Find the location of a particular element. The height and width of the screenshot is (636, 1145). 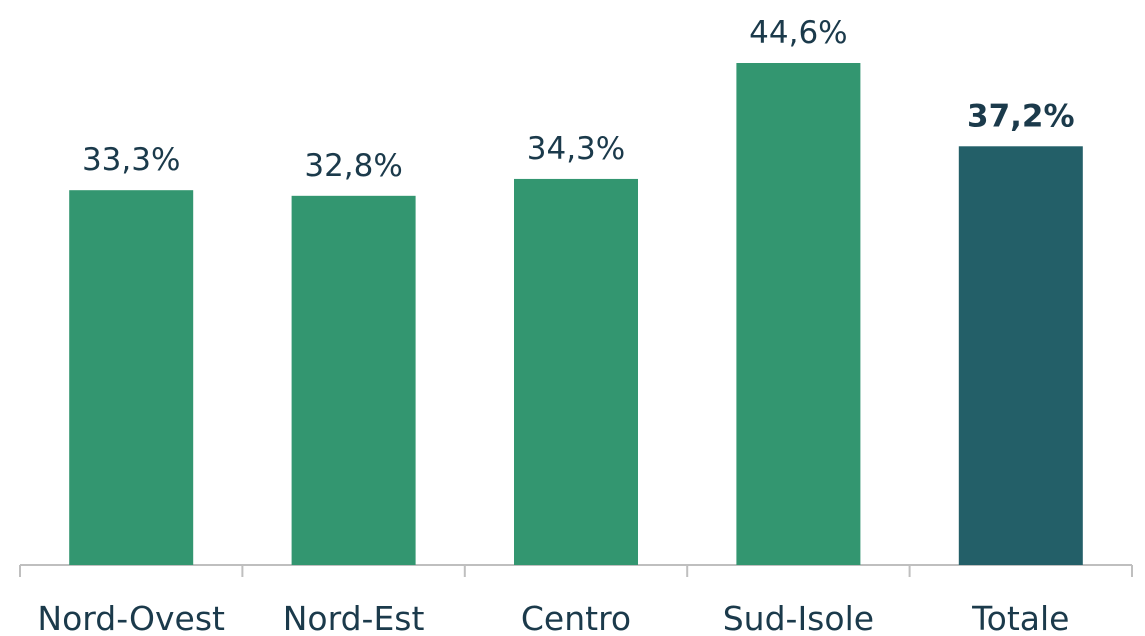

value-label: 33,3% is located at coordinates (131, 160).